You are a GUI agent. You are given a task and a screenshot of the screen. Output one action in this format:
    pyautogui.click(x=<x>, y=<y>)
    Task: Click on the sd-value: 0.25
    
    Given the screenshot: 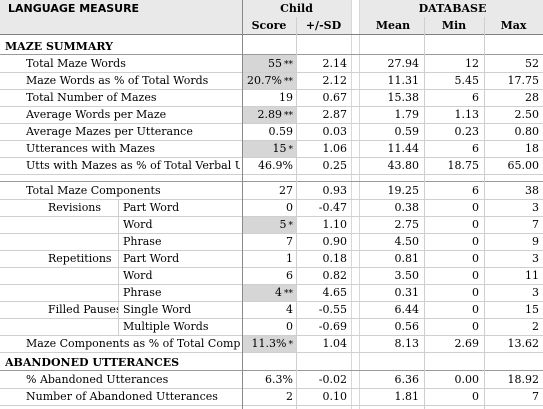 What is the action you would take?
    pyautogui.click(x=335, y=165)
    